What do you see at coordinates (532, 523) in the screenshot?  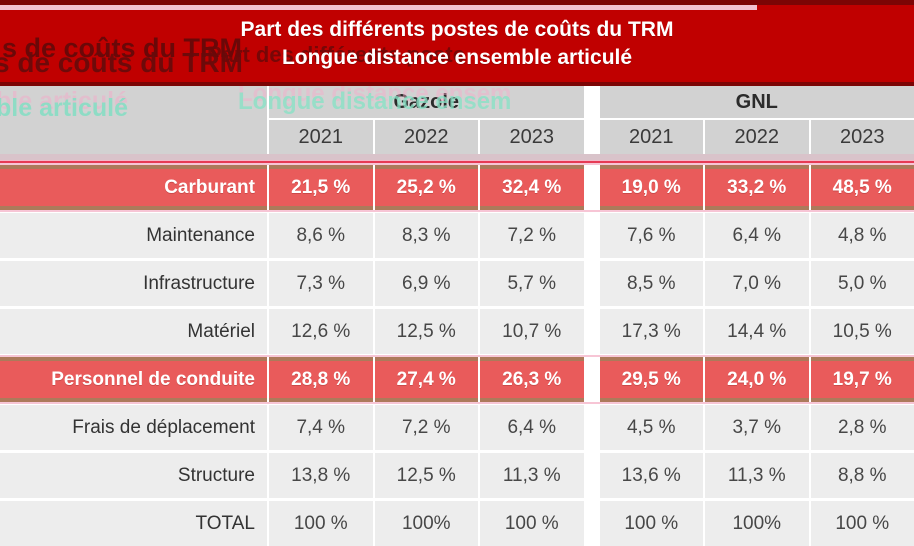 I see `cell-gazole-2023: 100 %` at bounding box center [532, 523].